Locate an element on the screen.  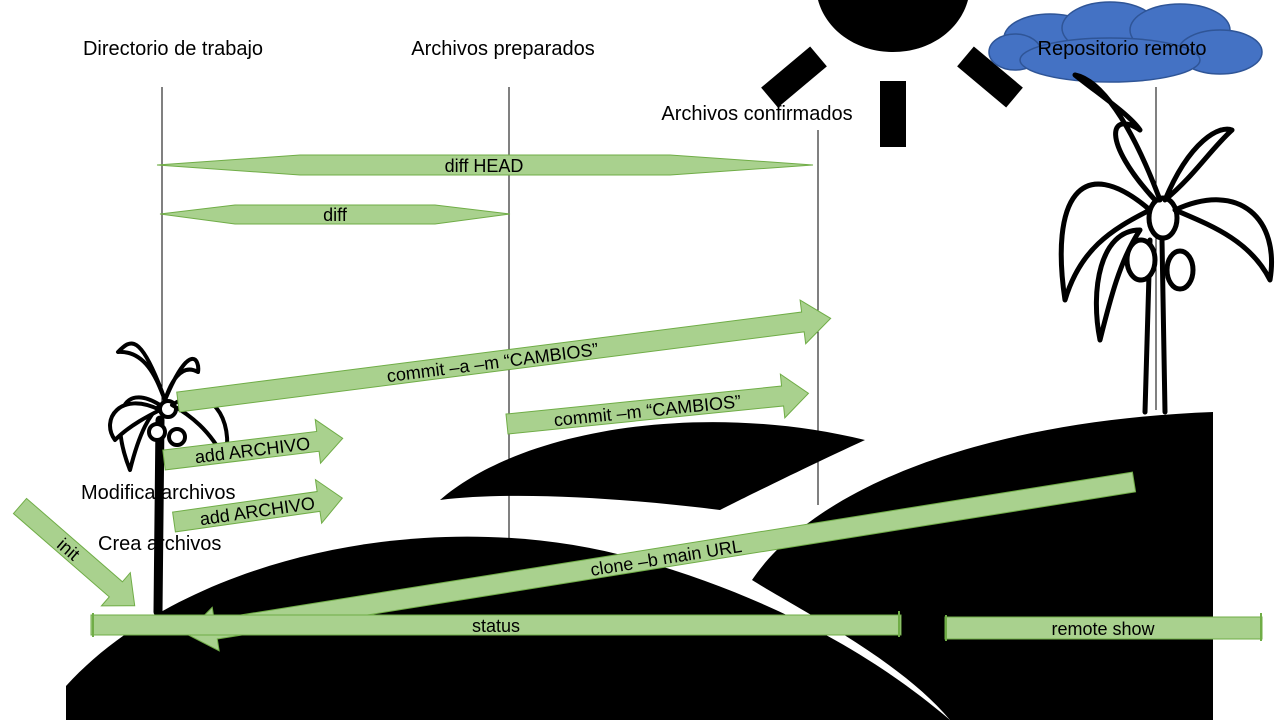
arrow-init: init is located at coordinates (74, 552).